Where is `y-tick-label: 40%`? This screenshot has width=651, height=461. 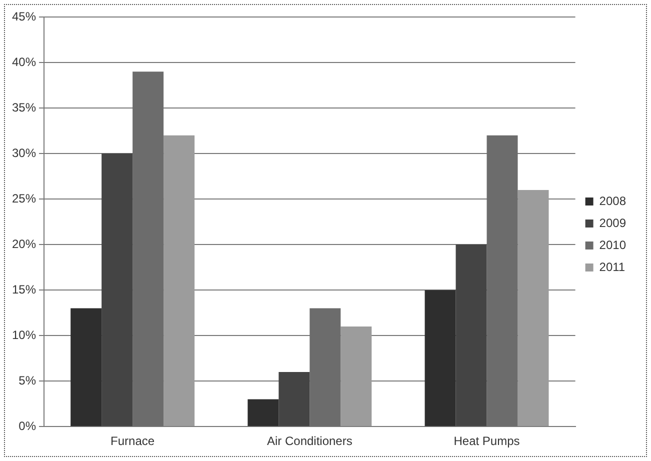 y-tick-label: 40% is located at coordinates (24, 61).